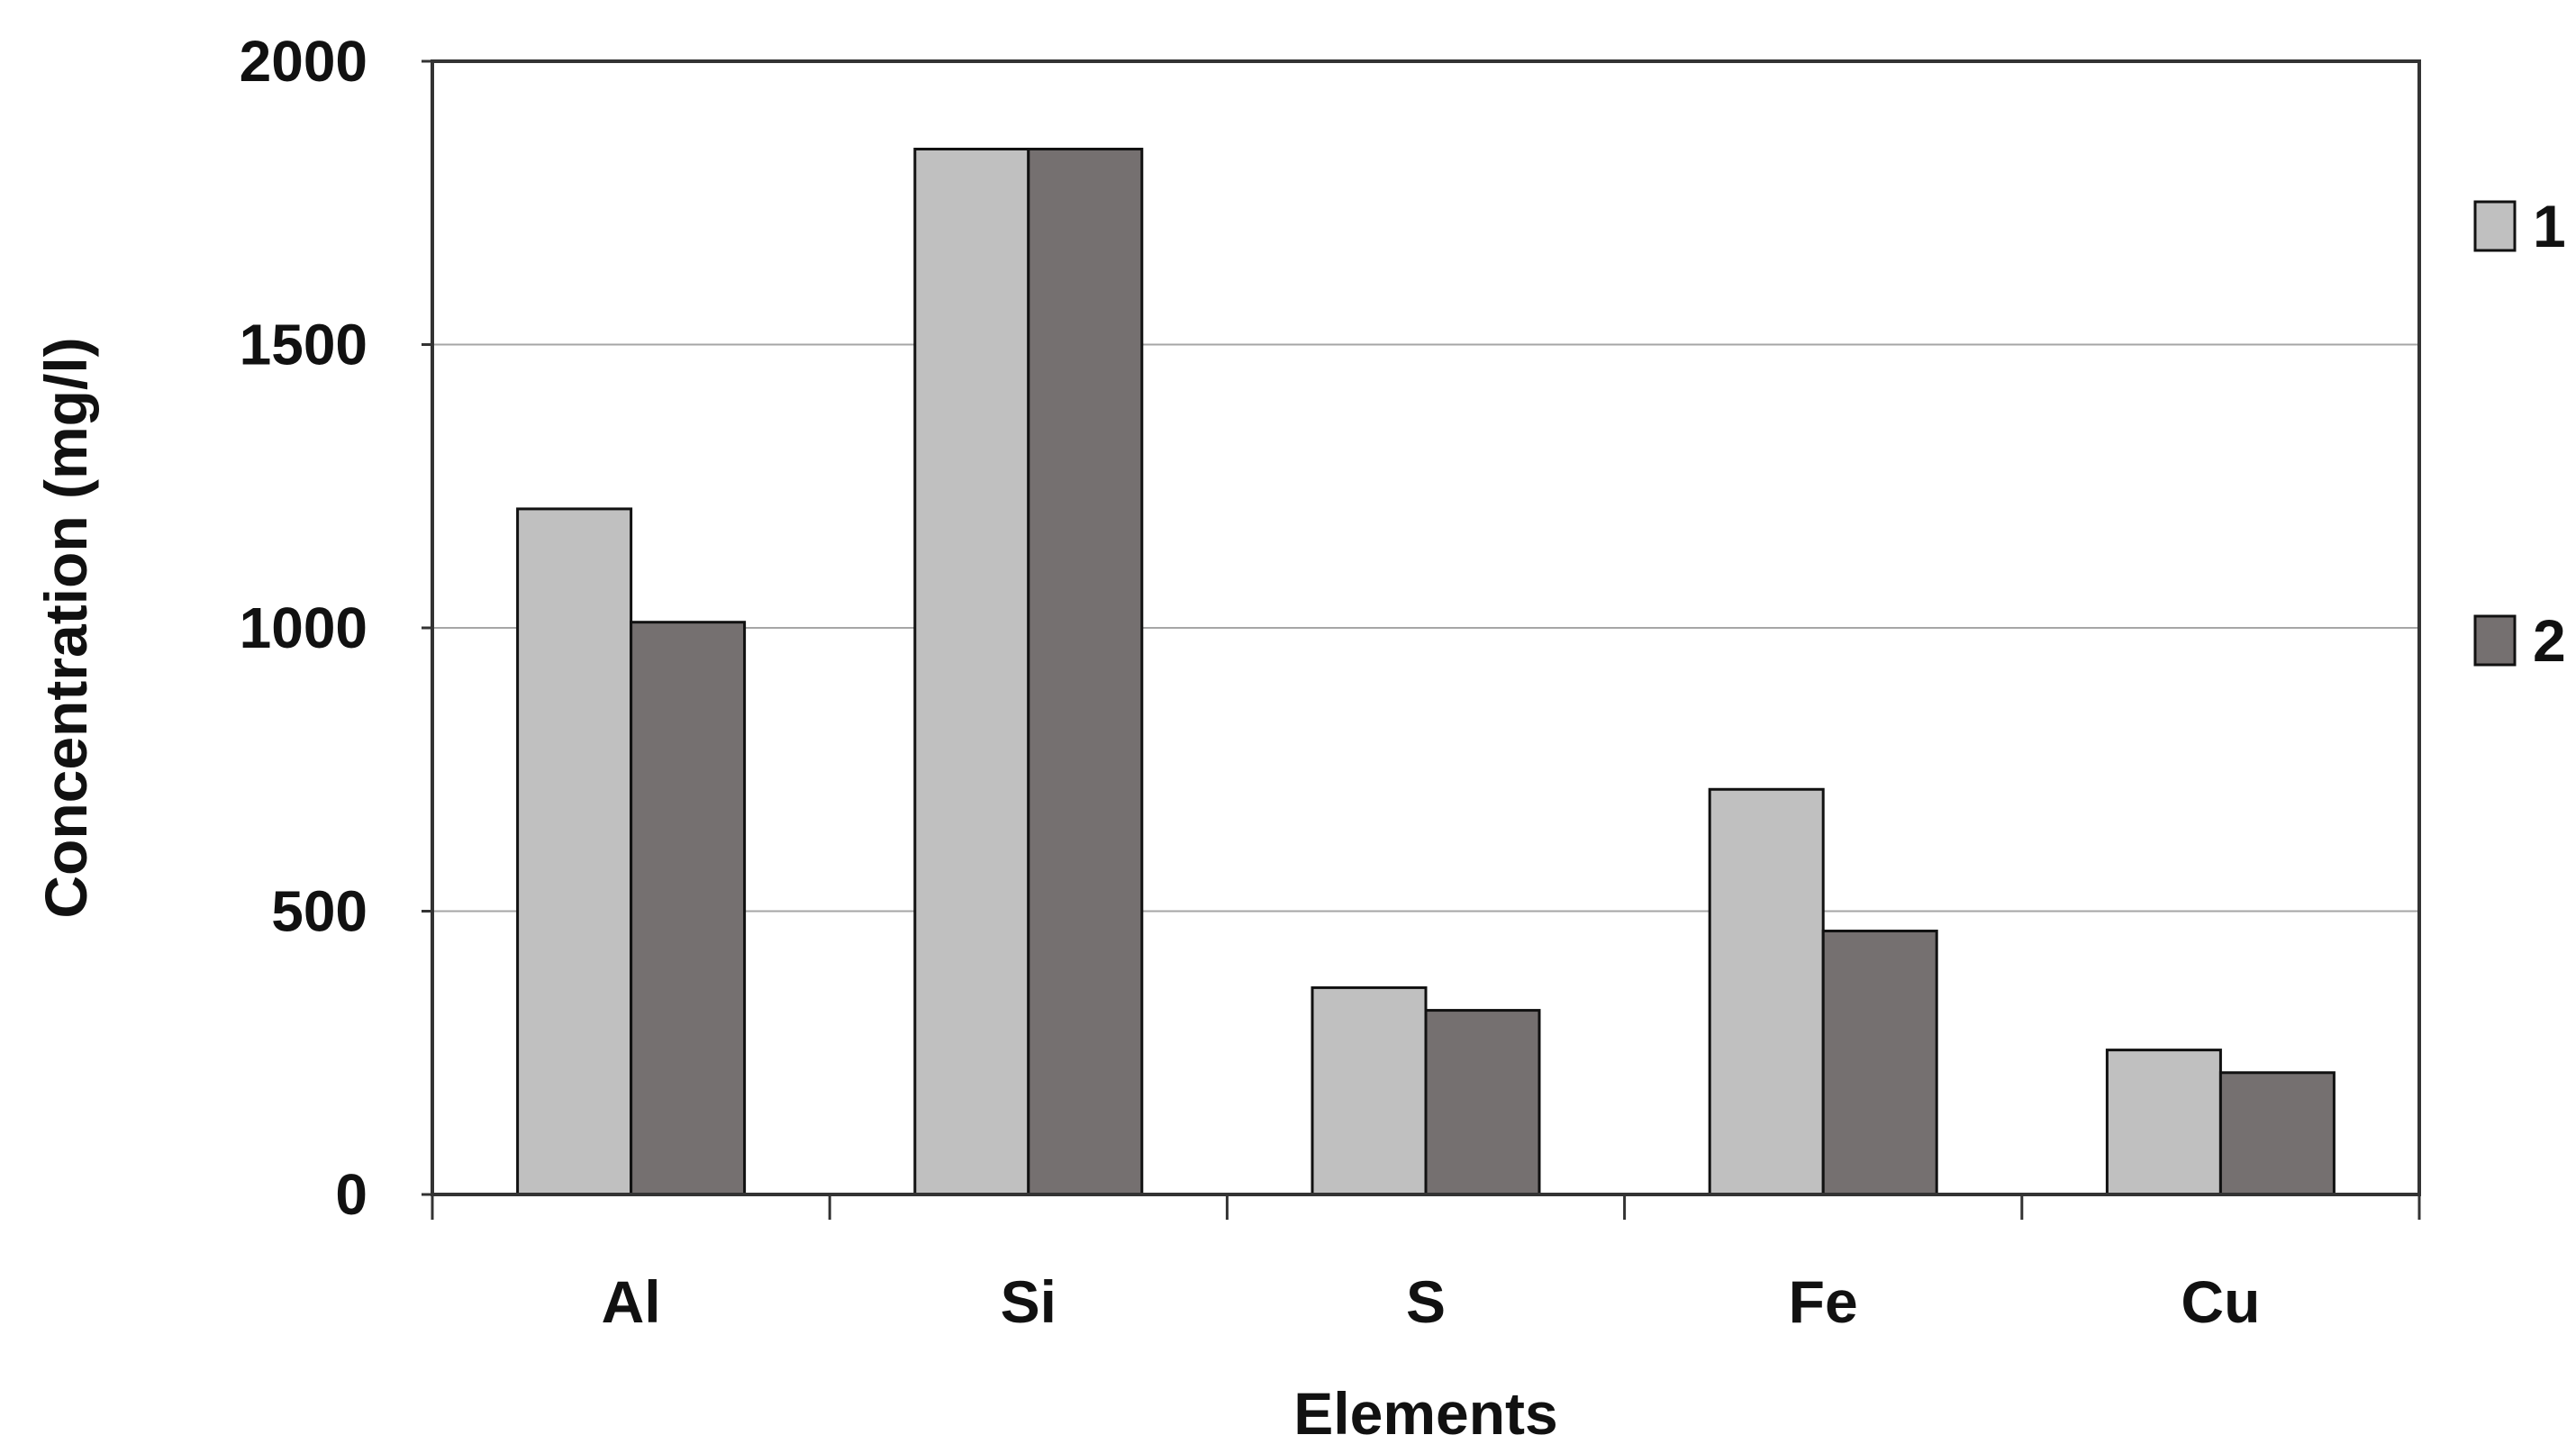 This screenshot has height=1444, width=2576. I want to click on x-tick-label: Fe, so click(1824, 1301).